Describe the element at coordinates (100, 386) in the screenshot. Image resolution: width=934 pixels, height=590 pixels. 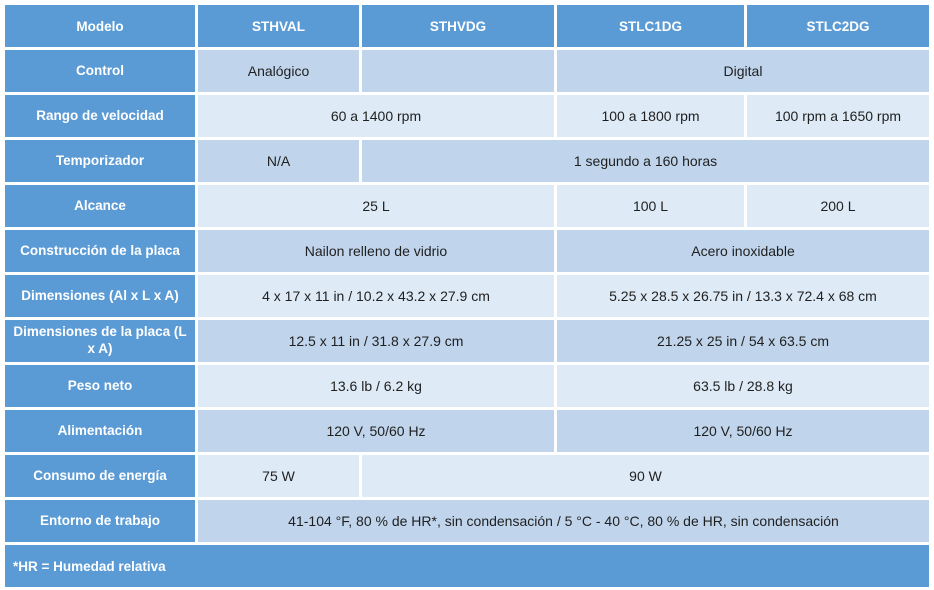
I see `row-label: Peso neto` at that location.